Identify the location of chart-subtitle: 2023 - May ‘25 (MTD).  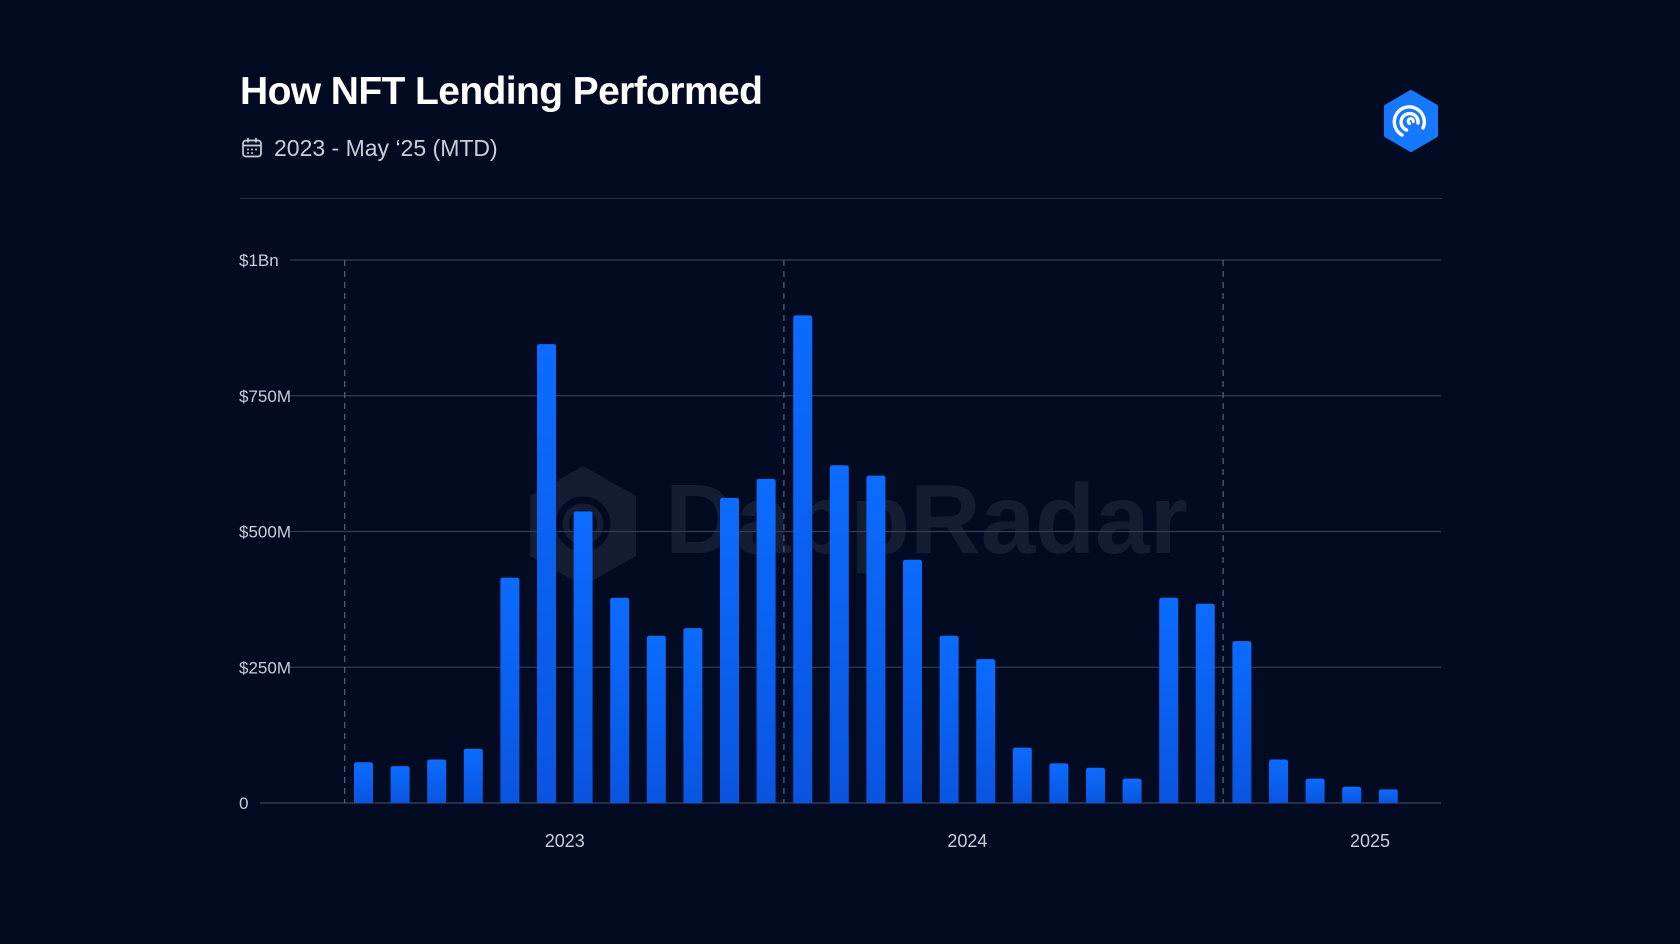
(386, 147).